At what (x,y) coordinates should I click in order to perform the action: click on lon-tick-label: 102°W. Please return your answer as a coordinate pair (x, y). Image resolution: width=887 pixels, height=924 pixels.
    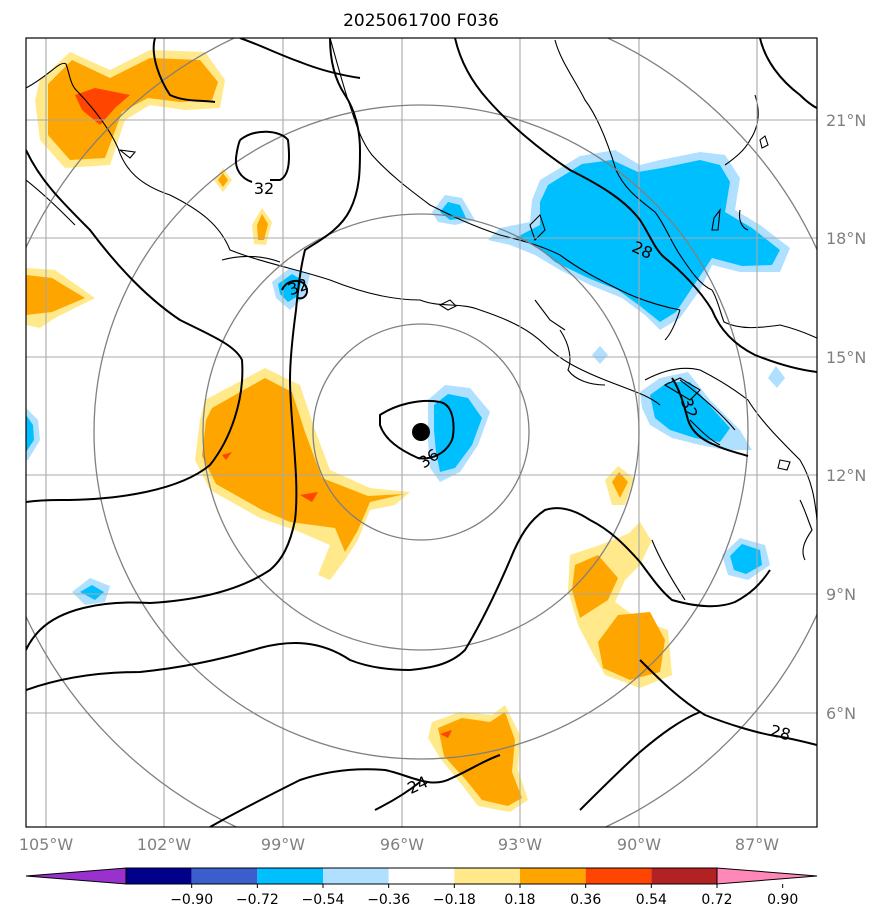
    Looking at the image, I should click on (164, 844).